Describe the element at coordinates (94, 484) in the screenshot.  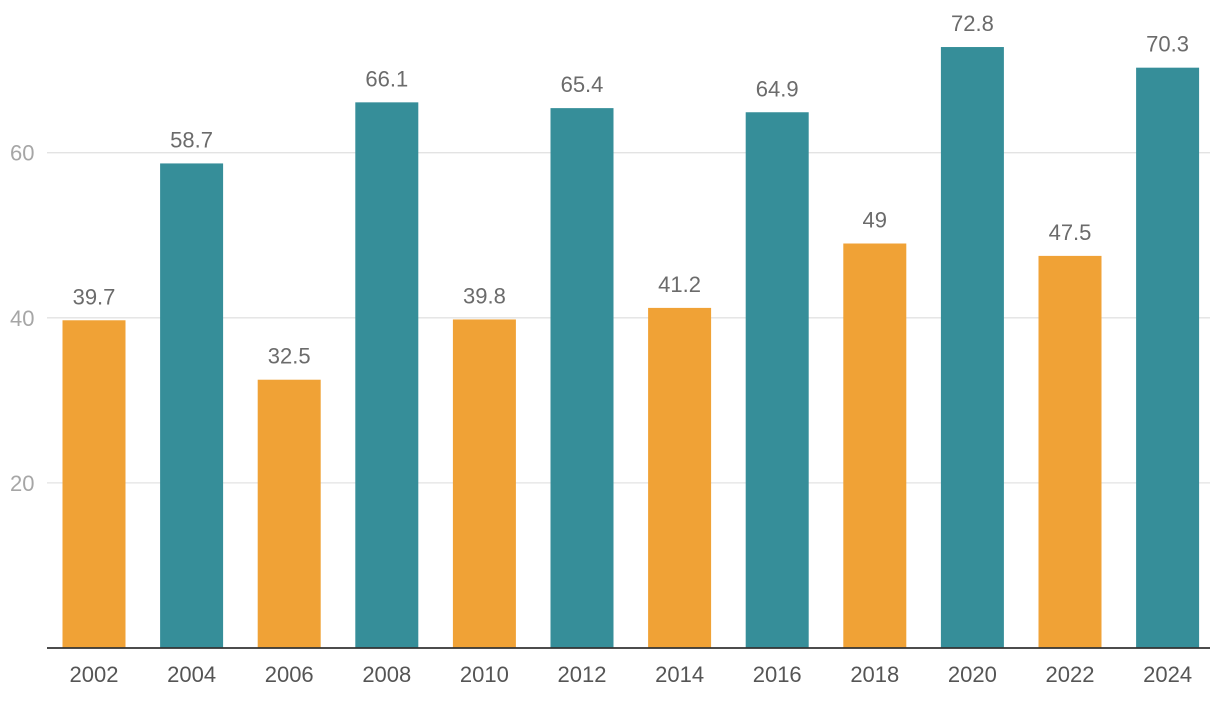
I see `bar-2002` at that location.